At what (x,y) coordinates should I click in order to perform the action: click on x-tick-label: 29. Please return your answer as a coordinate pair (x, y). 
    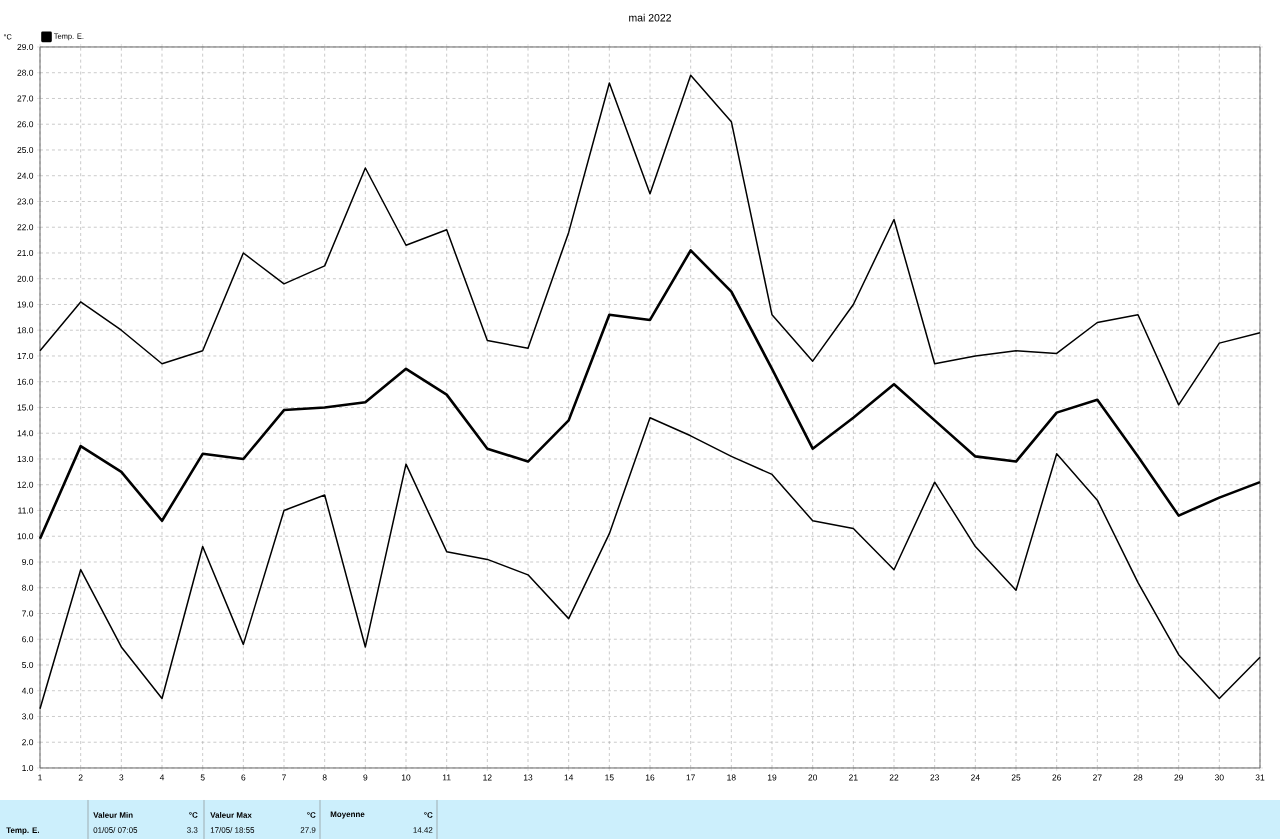
    Looking at the image, I should click on (1178, 777).